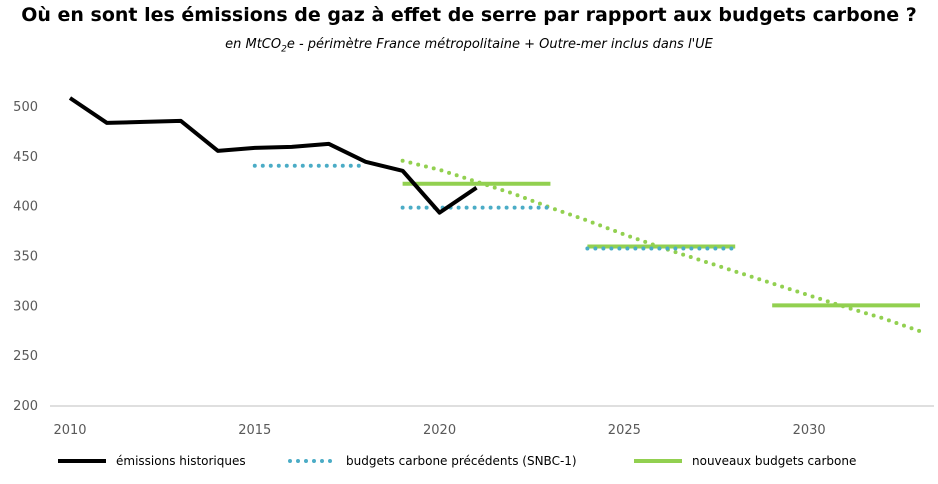 The height and width of the screenshot is (484, 938). What do you see at coordinates (25, 256) in the screenshot?
I see `y-tick-label: 350` at bounding box center [25, 256].